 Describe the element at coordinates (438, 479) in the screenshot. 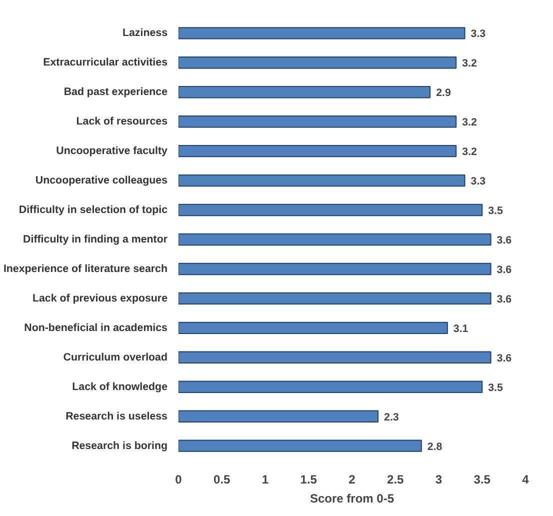

I see `x-tick-label: 3` at that location.